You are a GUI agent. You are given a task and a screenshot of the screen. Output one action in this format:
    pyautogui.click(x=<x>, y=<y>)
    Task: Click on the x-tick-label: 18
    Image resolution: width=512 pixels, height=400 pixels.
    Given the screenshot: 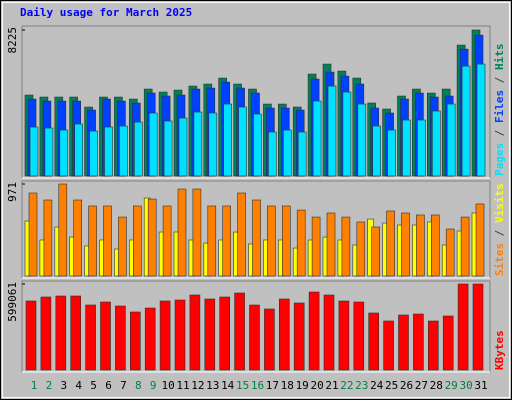 What is the action you would take?
    pyautogui.click(x=287, y=385)
    